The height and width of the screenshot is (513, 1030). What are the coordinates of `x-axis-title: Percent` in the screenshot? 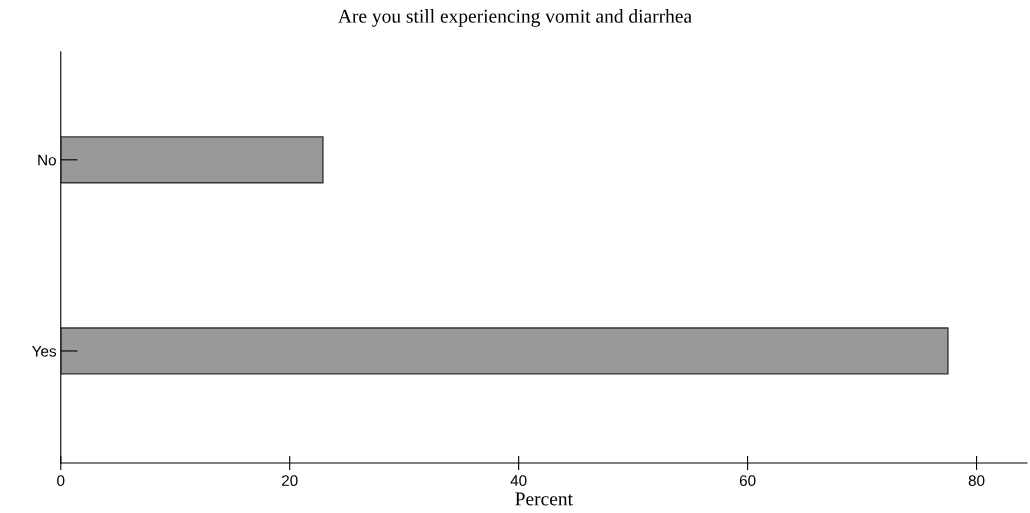 It's located at (544, 499).